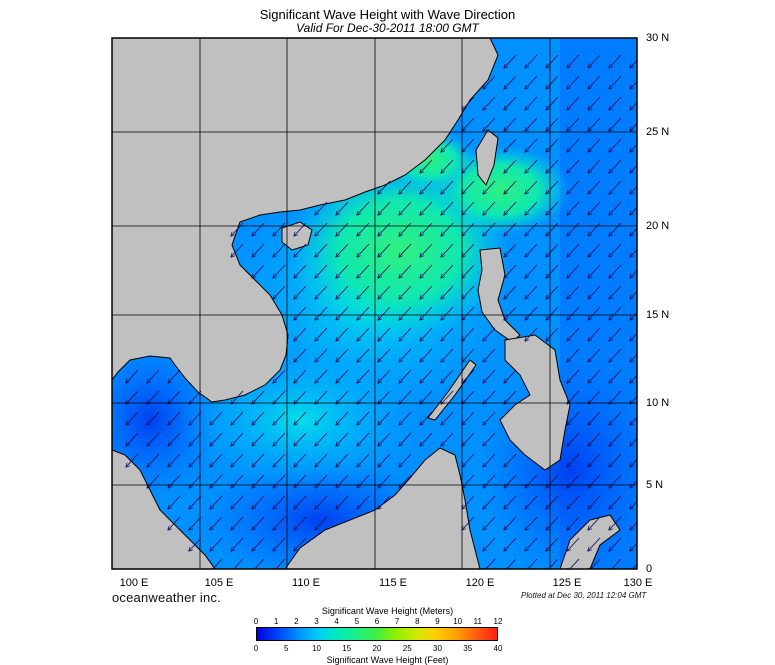 The image size is (775, 665). What do you see at coordinates (306, 583) in the screenshot?
I see `lon-label: 110 E` at bounding box center [306, 583].